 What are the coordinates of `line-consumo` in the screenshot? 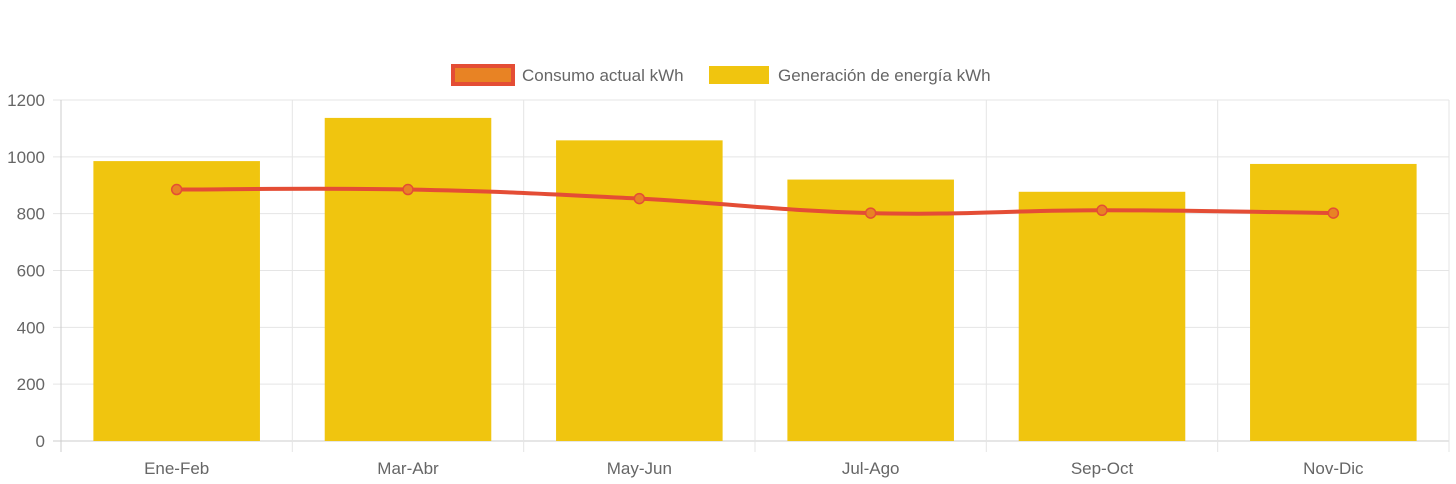 It's located at (755, 201).